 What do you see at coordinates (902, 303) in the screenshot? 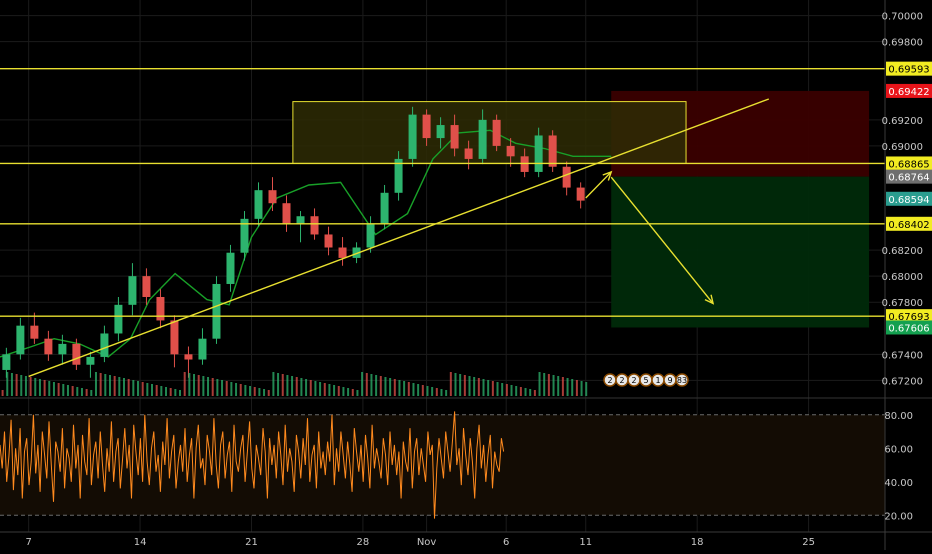
I see `price-tick-label: 0.67800` at bounding box center [902, 303].